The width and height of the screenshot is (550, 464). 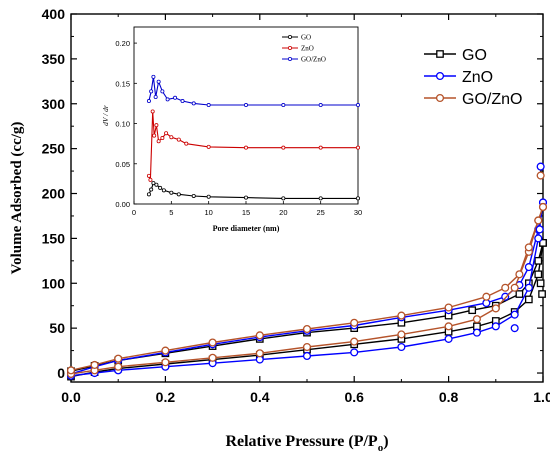 What do you see at coordinates (306, 38) in the screenshot?
I see `inset-legend-label: GO` at bounding box center [306, 38].